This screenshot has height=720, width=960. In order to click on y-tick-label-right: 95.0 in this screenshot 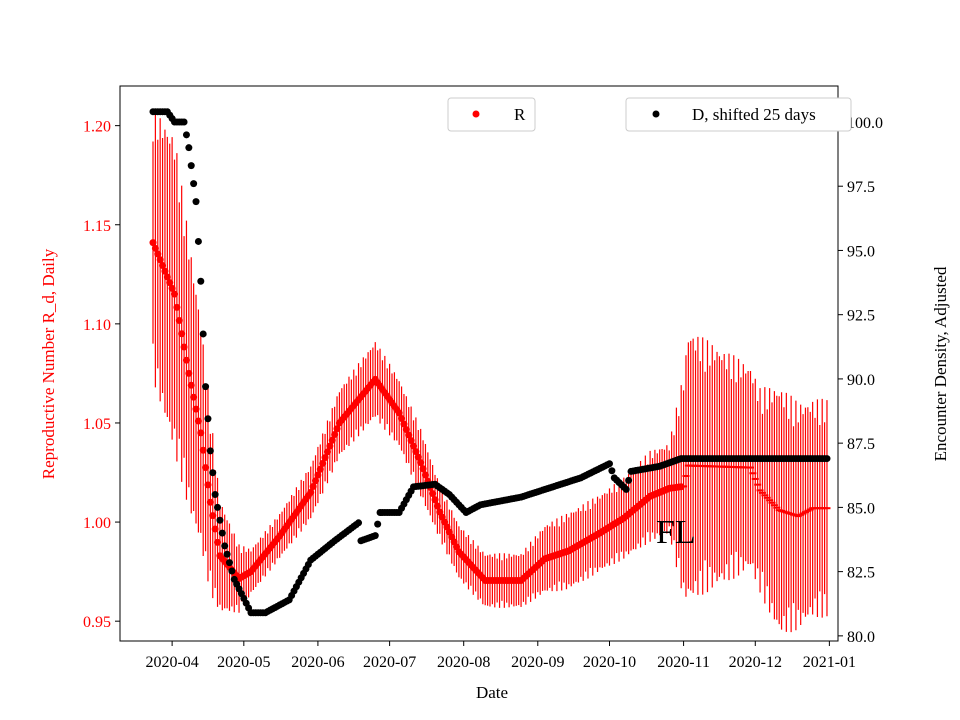, I will do `click(861, 251)`.